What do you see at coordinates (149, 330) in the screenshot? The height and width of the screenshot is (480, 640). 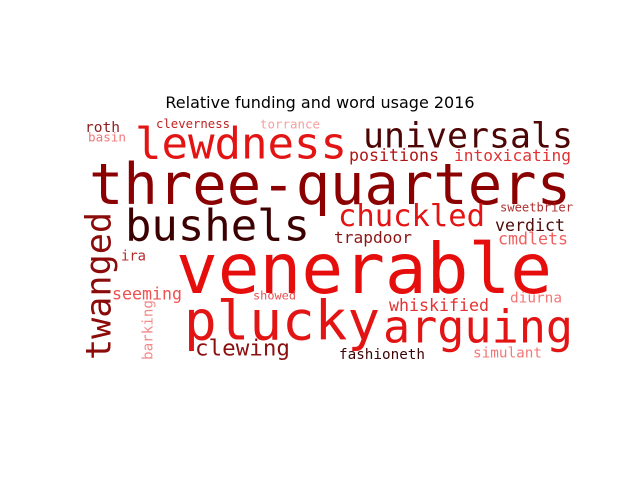 I see `word-barking: barking` at bounding box center [149, 330].